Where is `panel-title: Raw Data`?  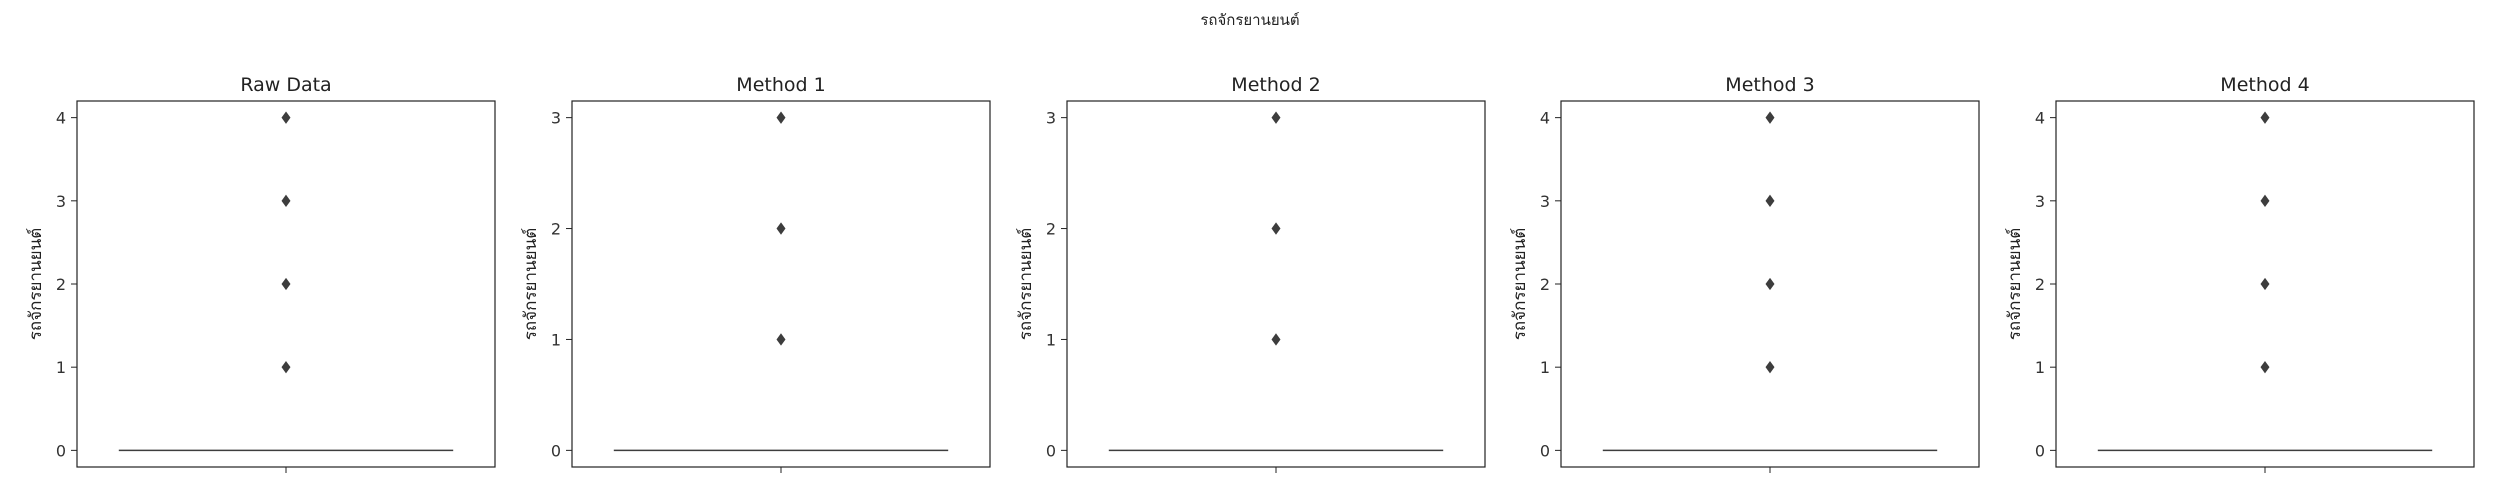
panel-title: Raw Data is located at coordinates (285, 85).